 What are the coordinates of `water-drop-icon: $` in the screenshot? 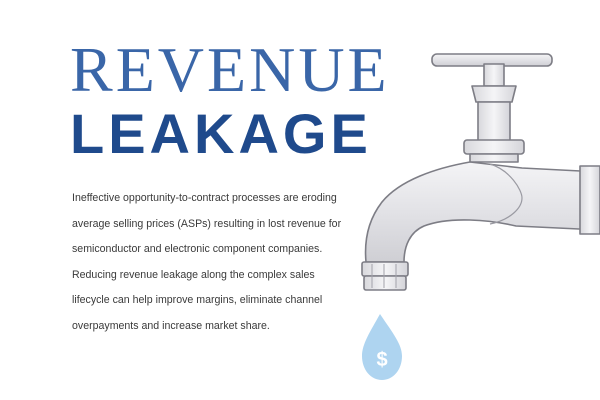 It's located at (382, 347).